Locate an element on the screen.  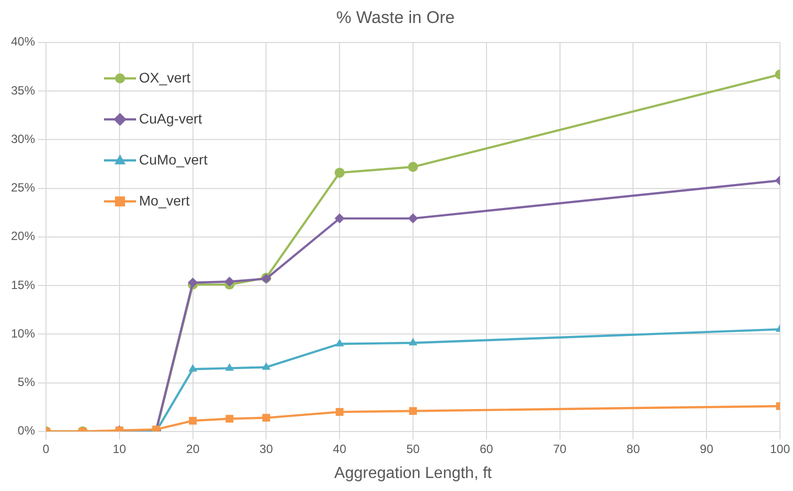
y-tick-label: 35% is located at coordinates (23, 90).